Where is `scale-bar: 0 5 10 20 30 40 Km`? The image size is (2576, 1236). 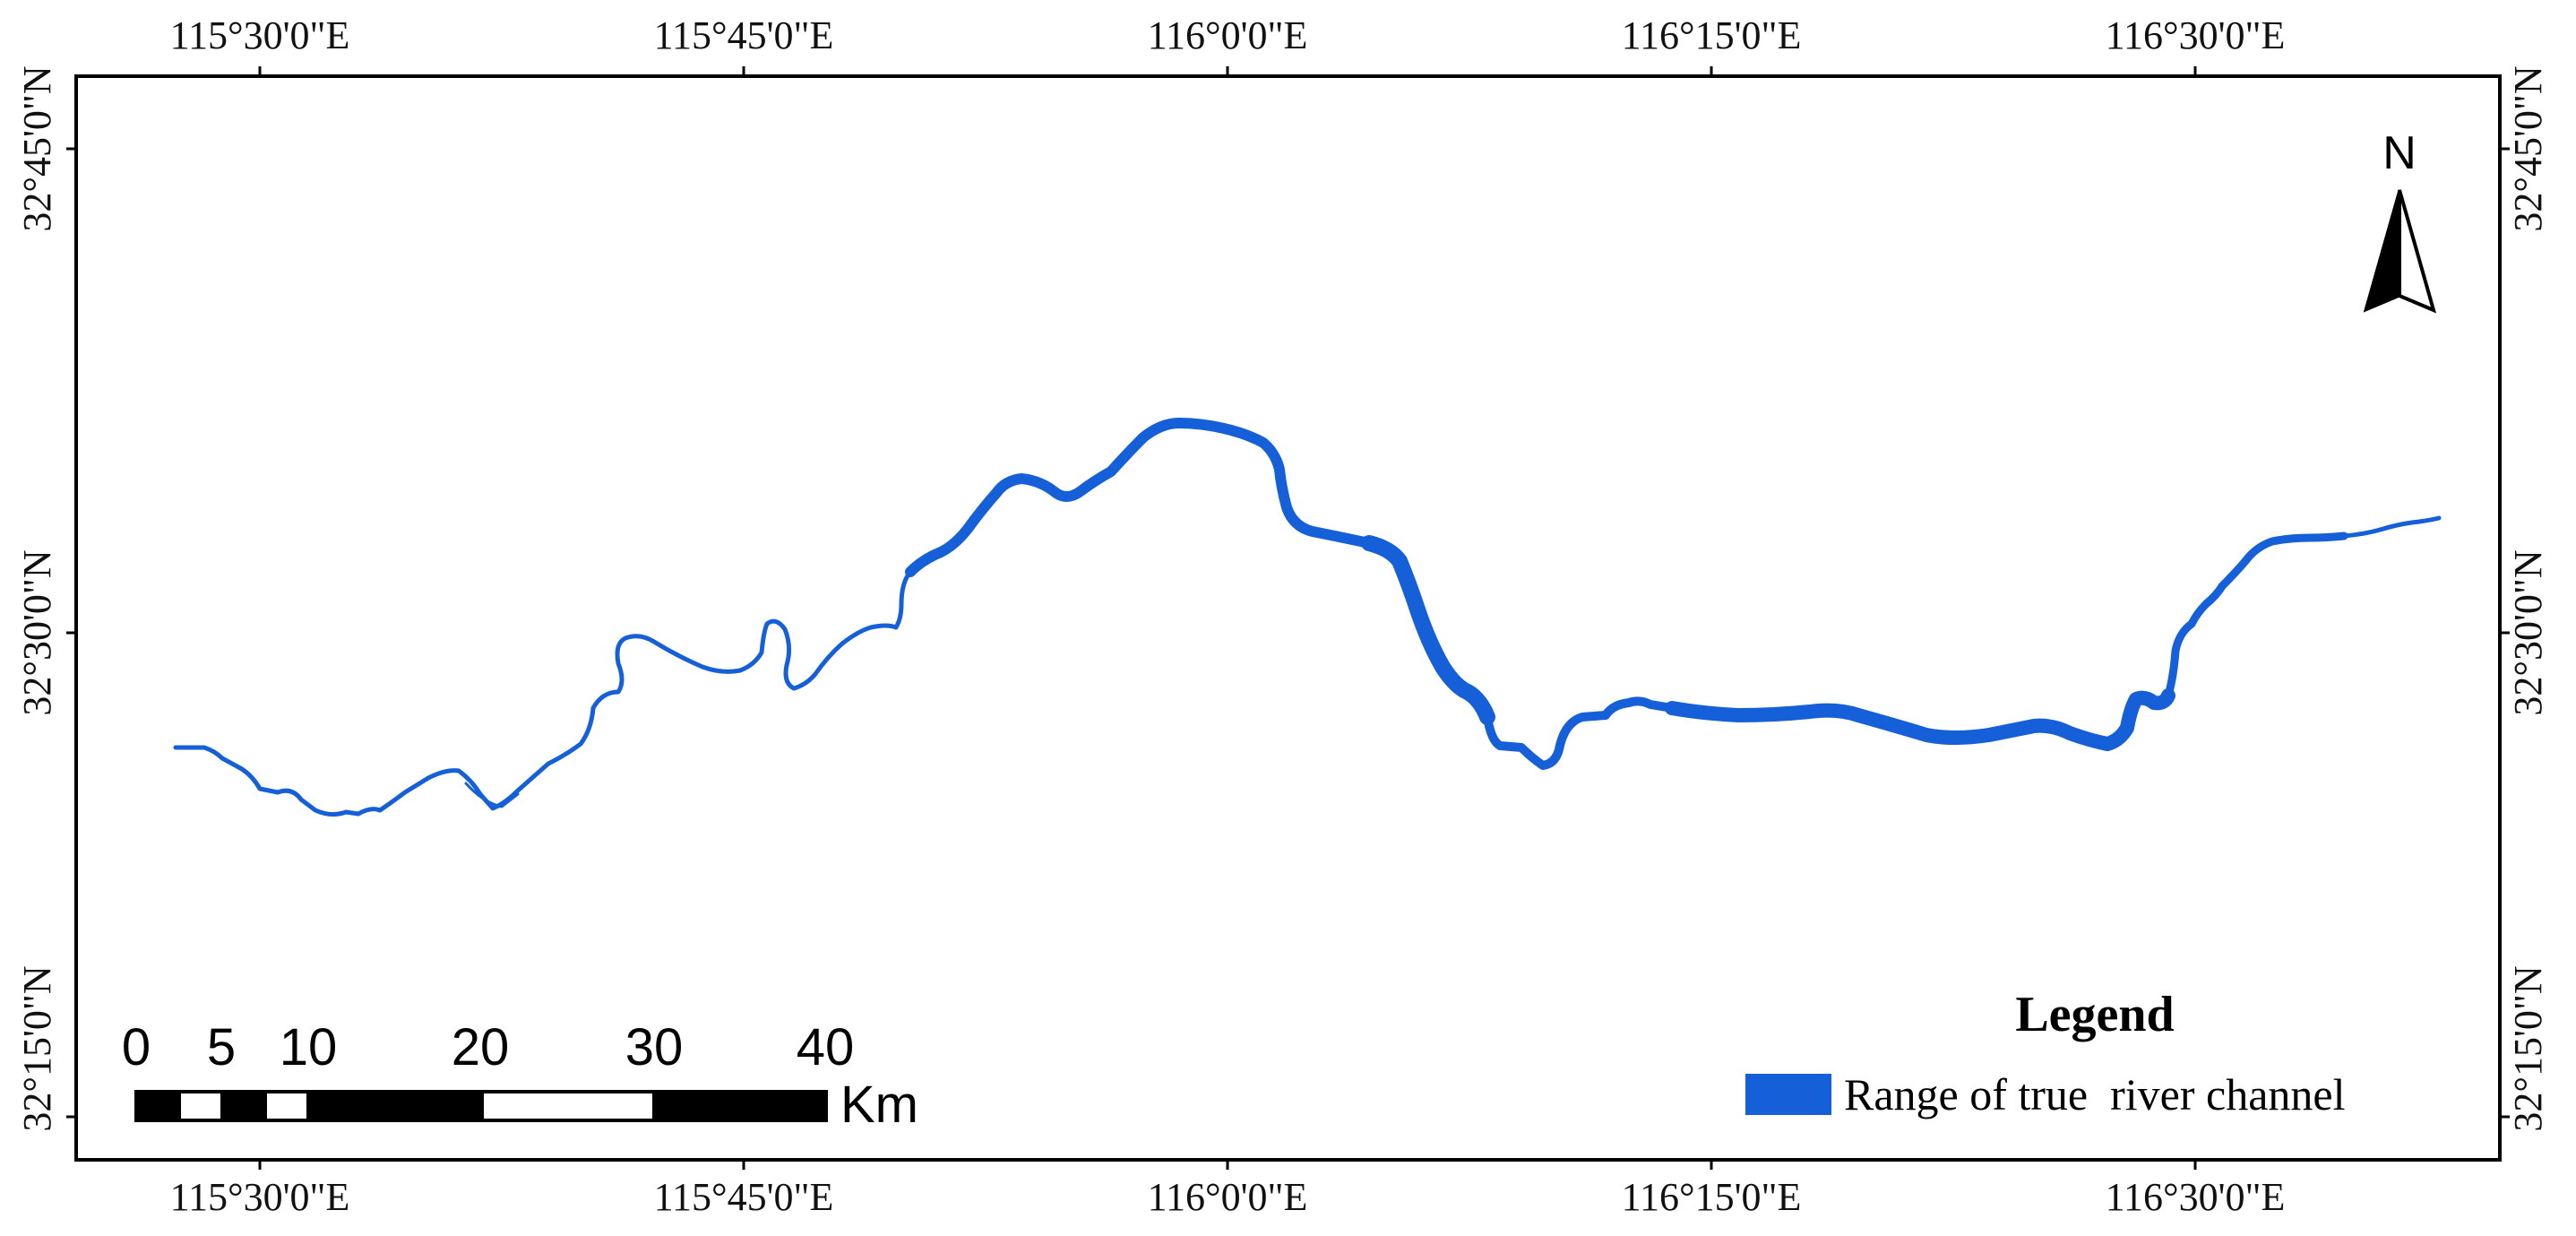 scale-bar: 0 5 10 20 30 40 Km is located at coordinates (520, 1076).